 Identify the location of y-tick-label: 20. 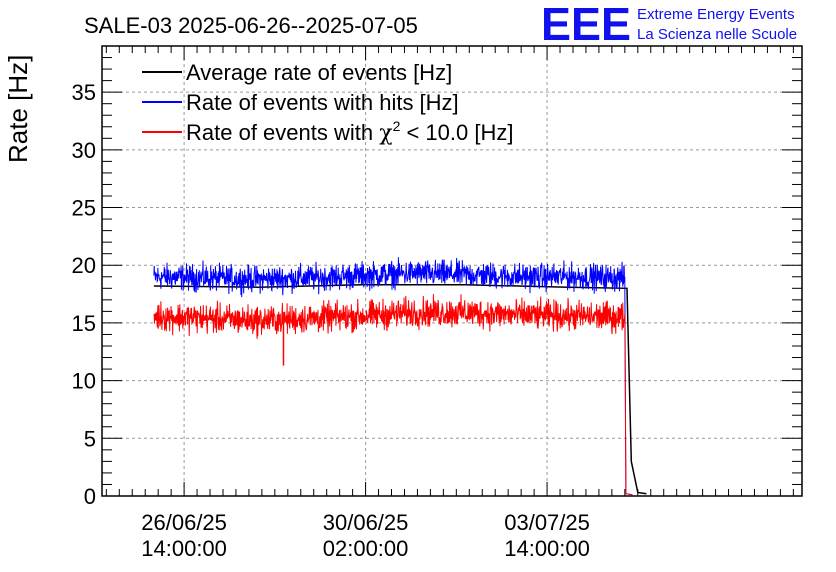
(84, 265).